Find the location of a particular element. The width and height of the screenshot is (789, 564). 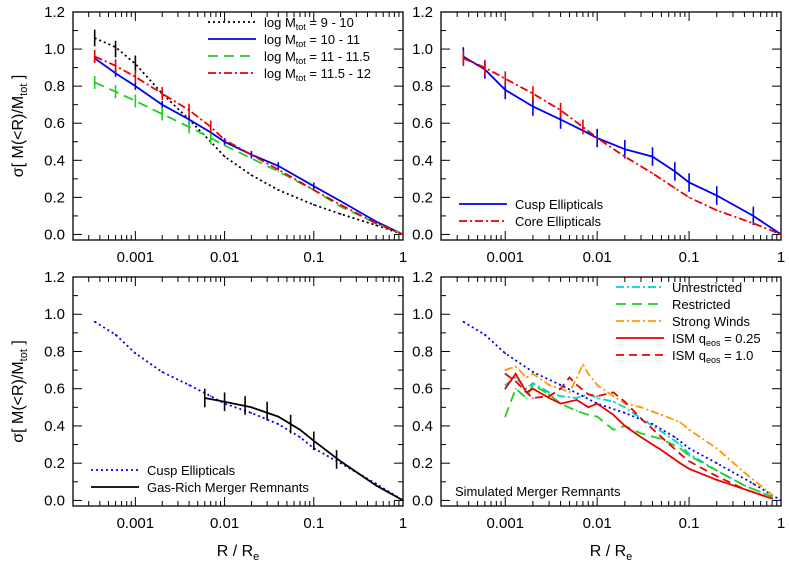

y-tick-label: 0.4 is located at coordinates (54, 426).